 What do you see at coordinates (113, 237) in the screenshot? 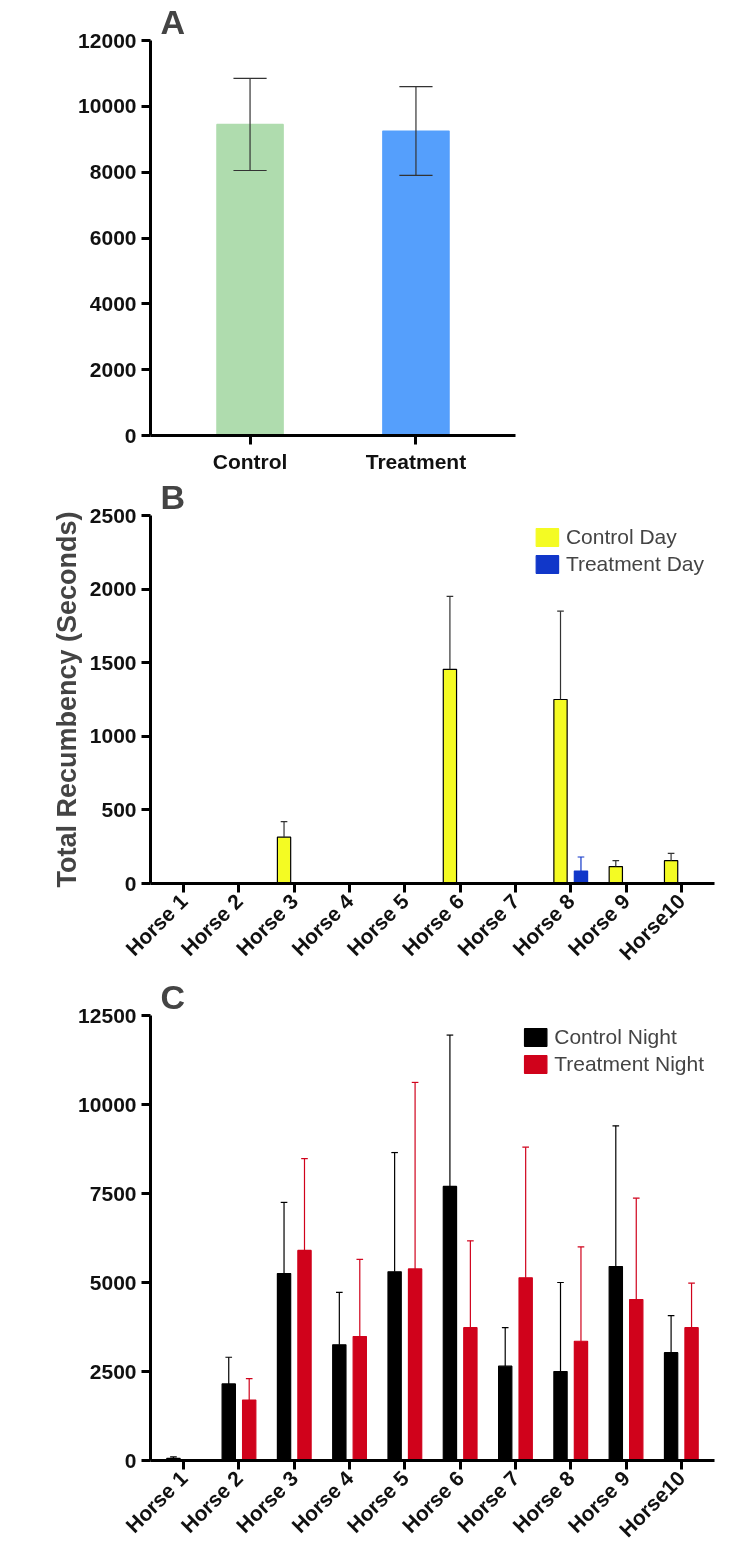
I see `y-tick-label: 6000` at bounding box center [113, 237].